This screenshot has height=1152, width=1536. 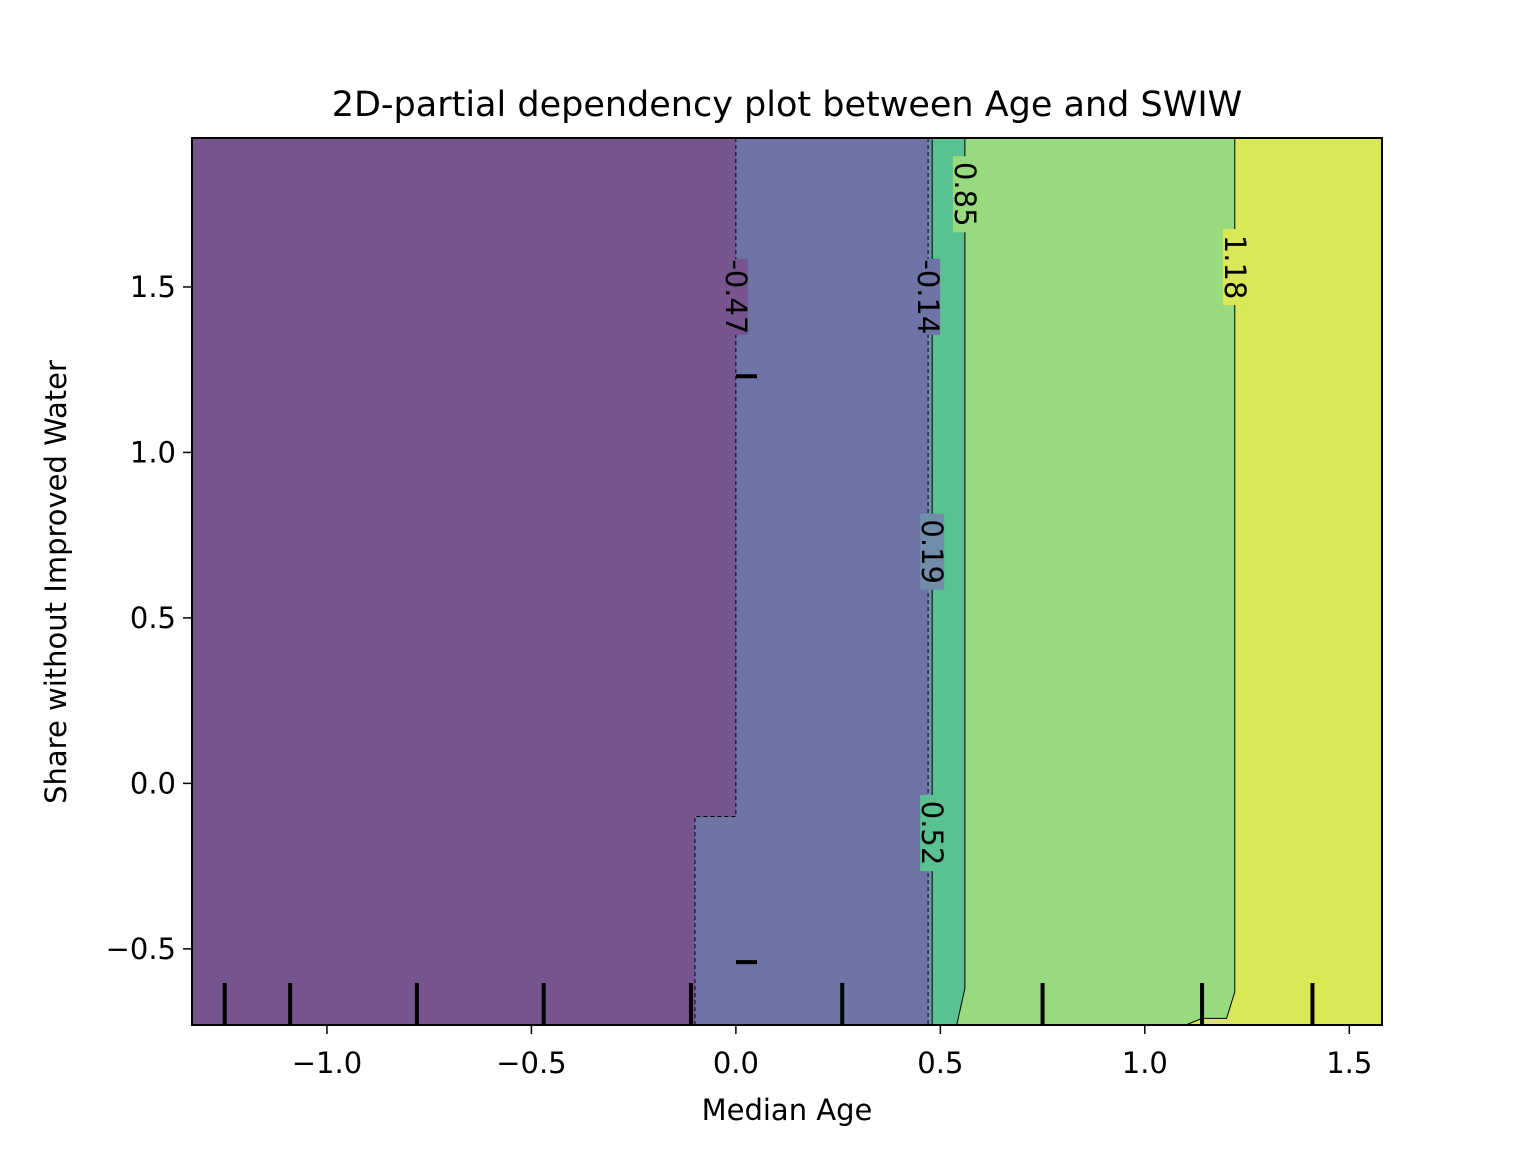 I want to click on contour-label: 0.85, so click(x=965, y=194).